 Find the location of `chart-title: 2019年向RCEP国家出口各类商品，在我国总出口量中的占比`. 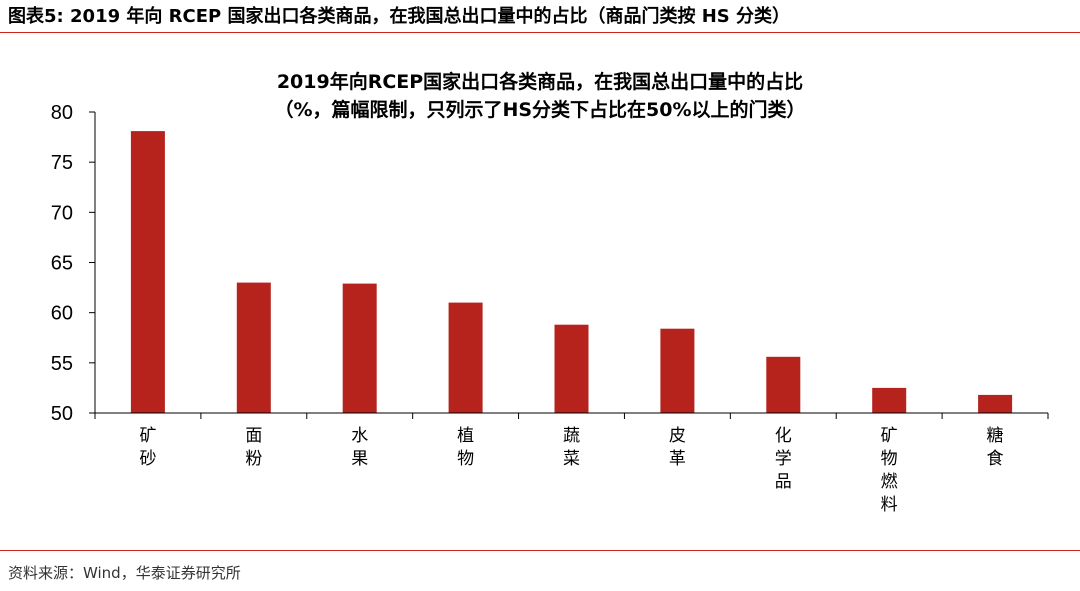

chart-title: 2019年向RCEP国家出口各类商品，在我国总出口量中的占比 is located at coordinates (540, 81).